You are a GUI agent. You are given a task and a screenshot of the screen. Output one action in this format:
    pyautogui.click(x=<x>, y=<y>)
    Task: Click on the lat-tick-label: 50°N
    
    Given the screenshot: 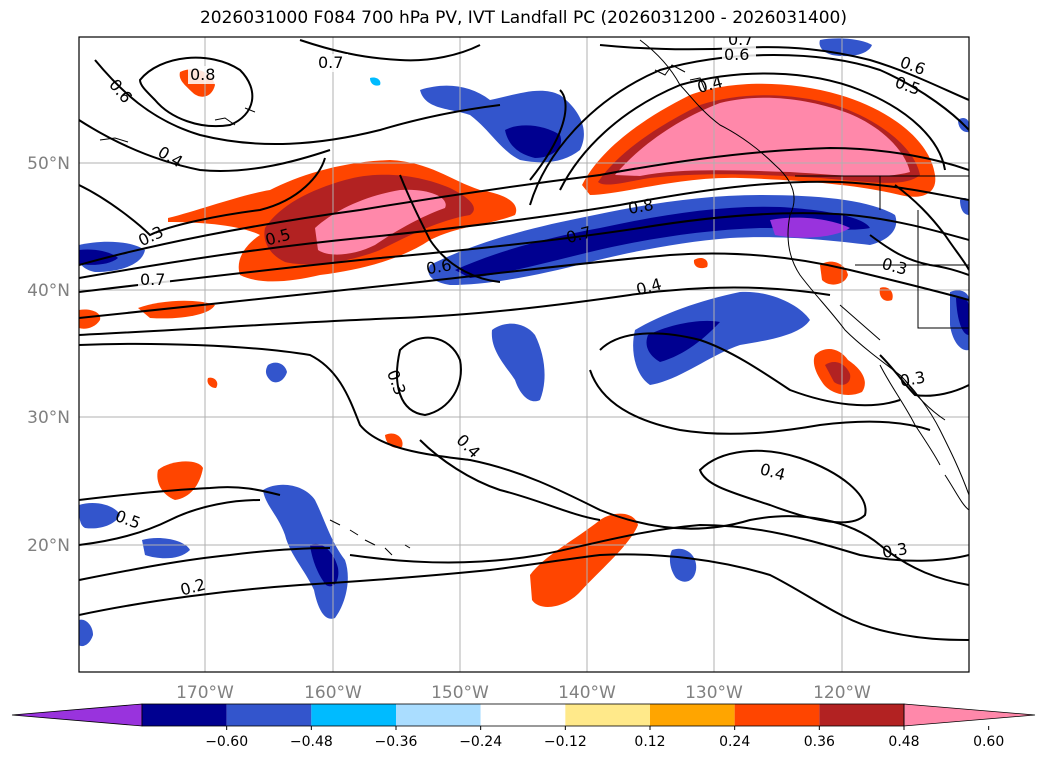 What is the action you would take?
    pyautogui.click(x=48, y=164)
    